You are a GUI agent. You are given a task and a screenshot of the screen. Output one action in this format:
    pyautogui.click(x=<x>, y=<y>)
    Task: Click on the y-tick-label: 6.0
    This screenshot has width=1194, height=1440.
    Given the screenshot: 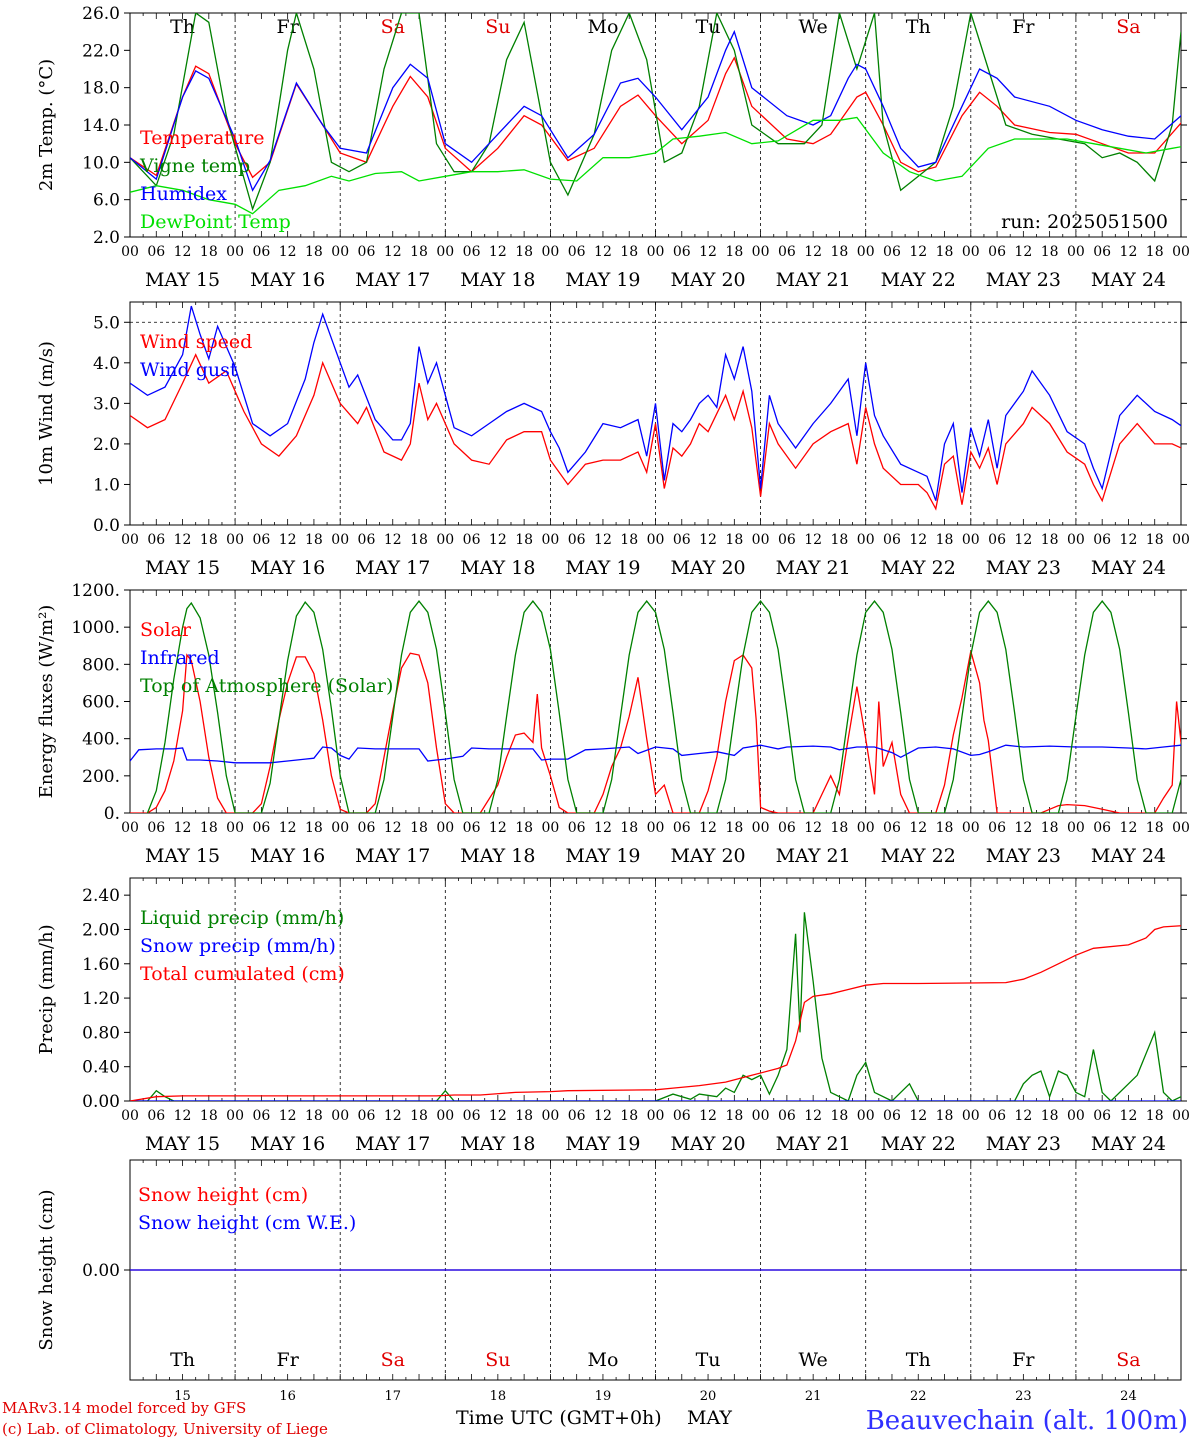 What is the action you would take?
    pyautogui.click(x=106, y=201)
    